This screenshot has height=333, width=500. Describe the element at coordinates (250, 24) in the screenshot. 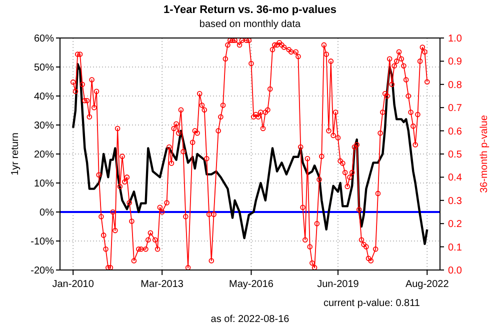

I see `chart-subtitle: based on monthly data` at that location.